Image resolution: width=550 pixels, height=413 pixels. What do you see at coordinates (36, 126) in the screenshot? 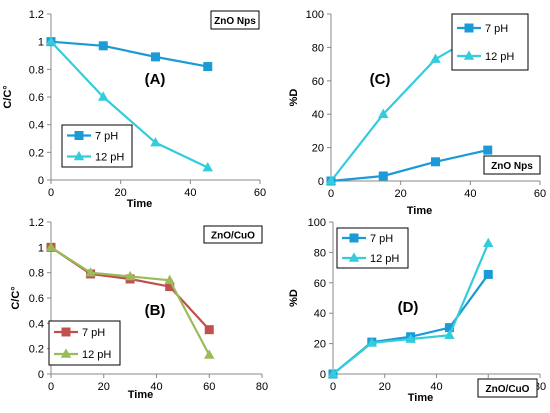
I see `y-tick-label: 0.4` at bounding box center [36, 126].